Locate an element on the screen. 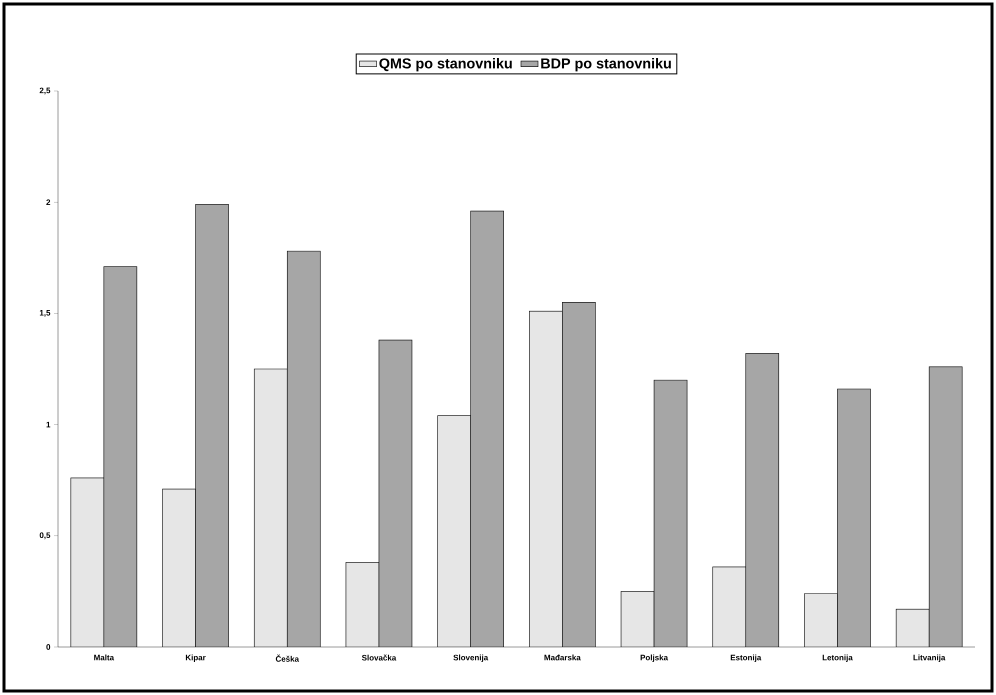 The height and width of the screenshot is (695, 996). legend-label: BDP po stanovniku is located at coordinates (606, 65).